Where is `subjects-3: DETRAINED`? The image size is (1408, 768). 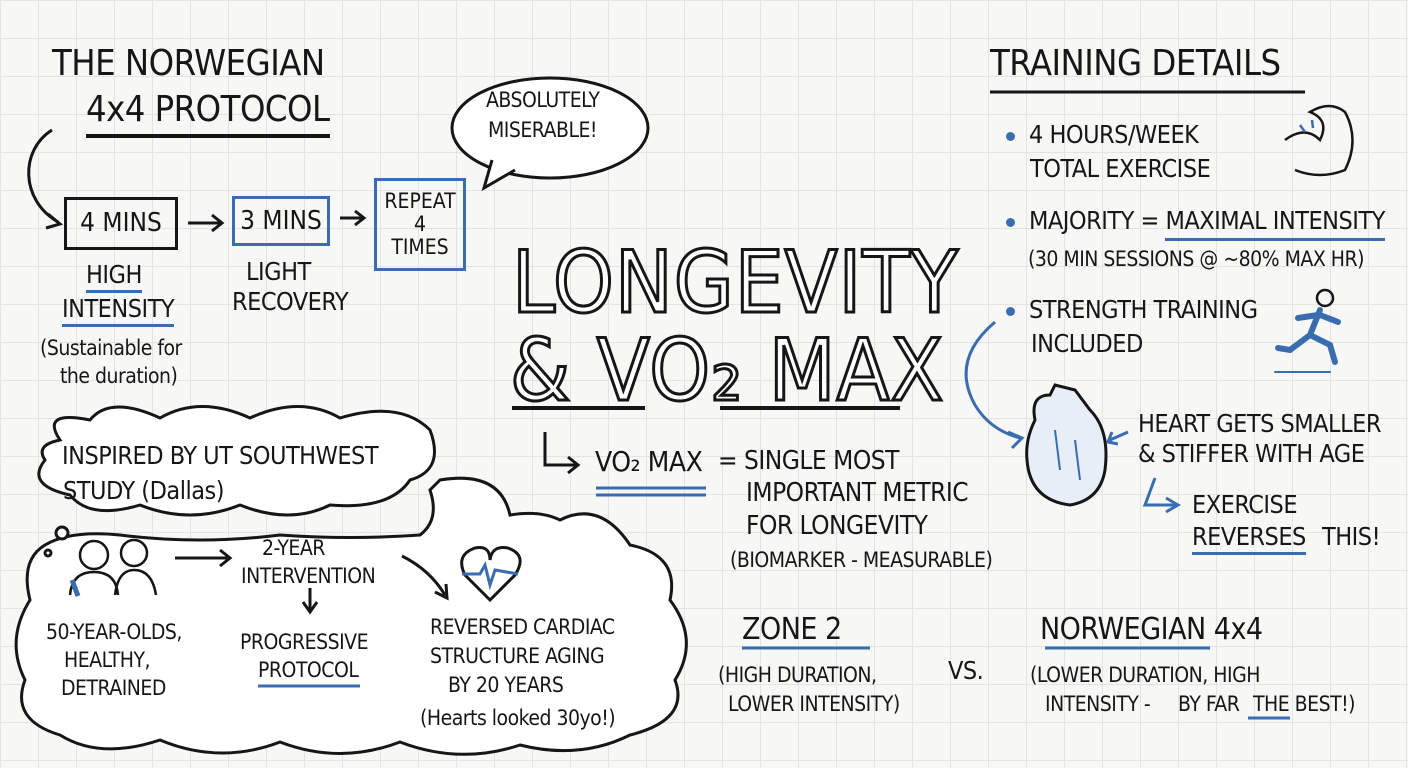 subjects-3: DETRAINED is located at coordinates (113, 688).